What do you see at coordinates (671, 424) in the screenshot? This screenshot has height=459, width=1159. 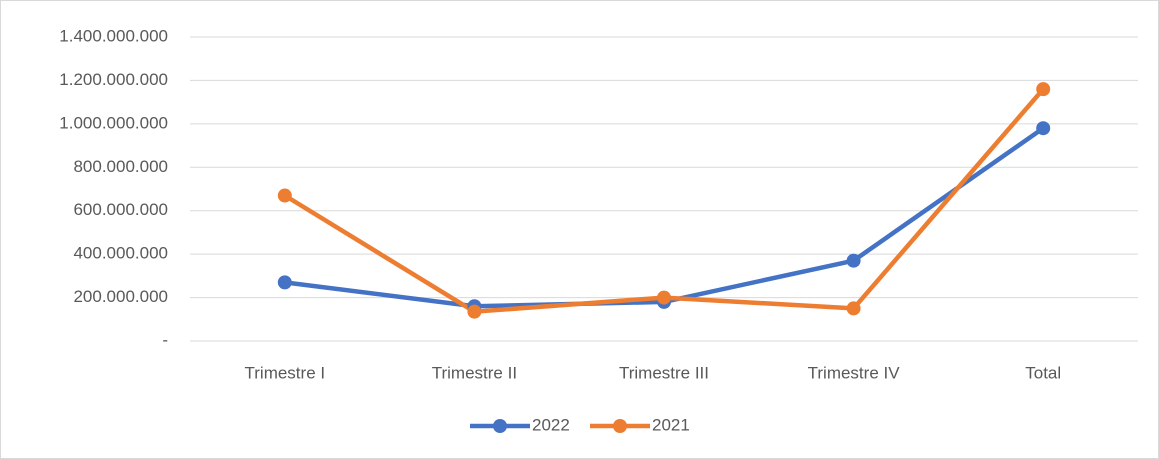 I see `legend-label: 2021` at bounding box center [671, 424].